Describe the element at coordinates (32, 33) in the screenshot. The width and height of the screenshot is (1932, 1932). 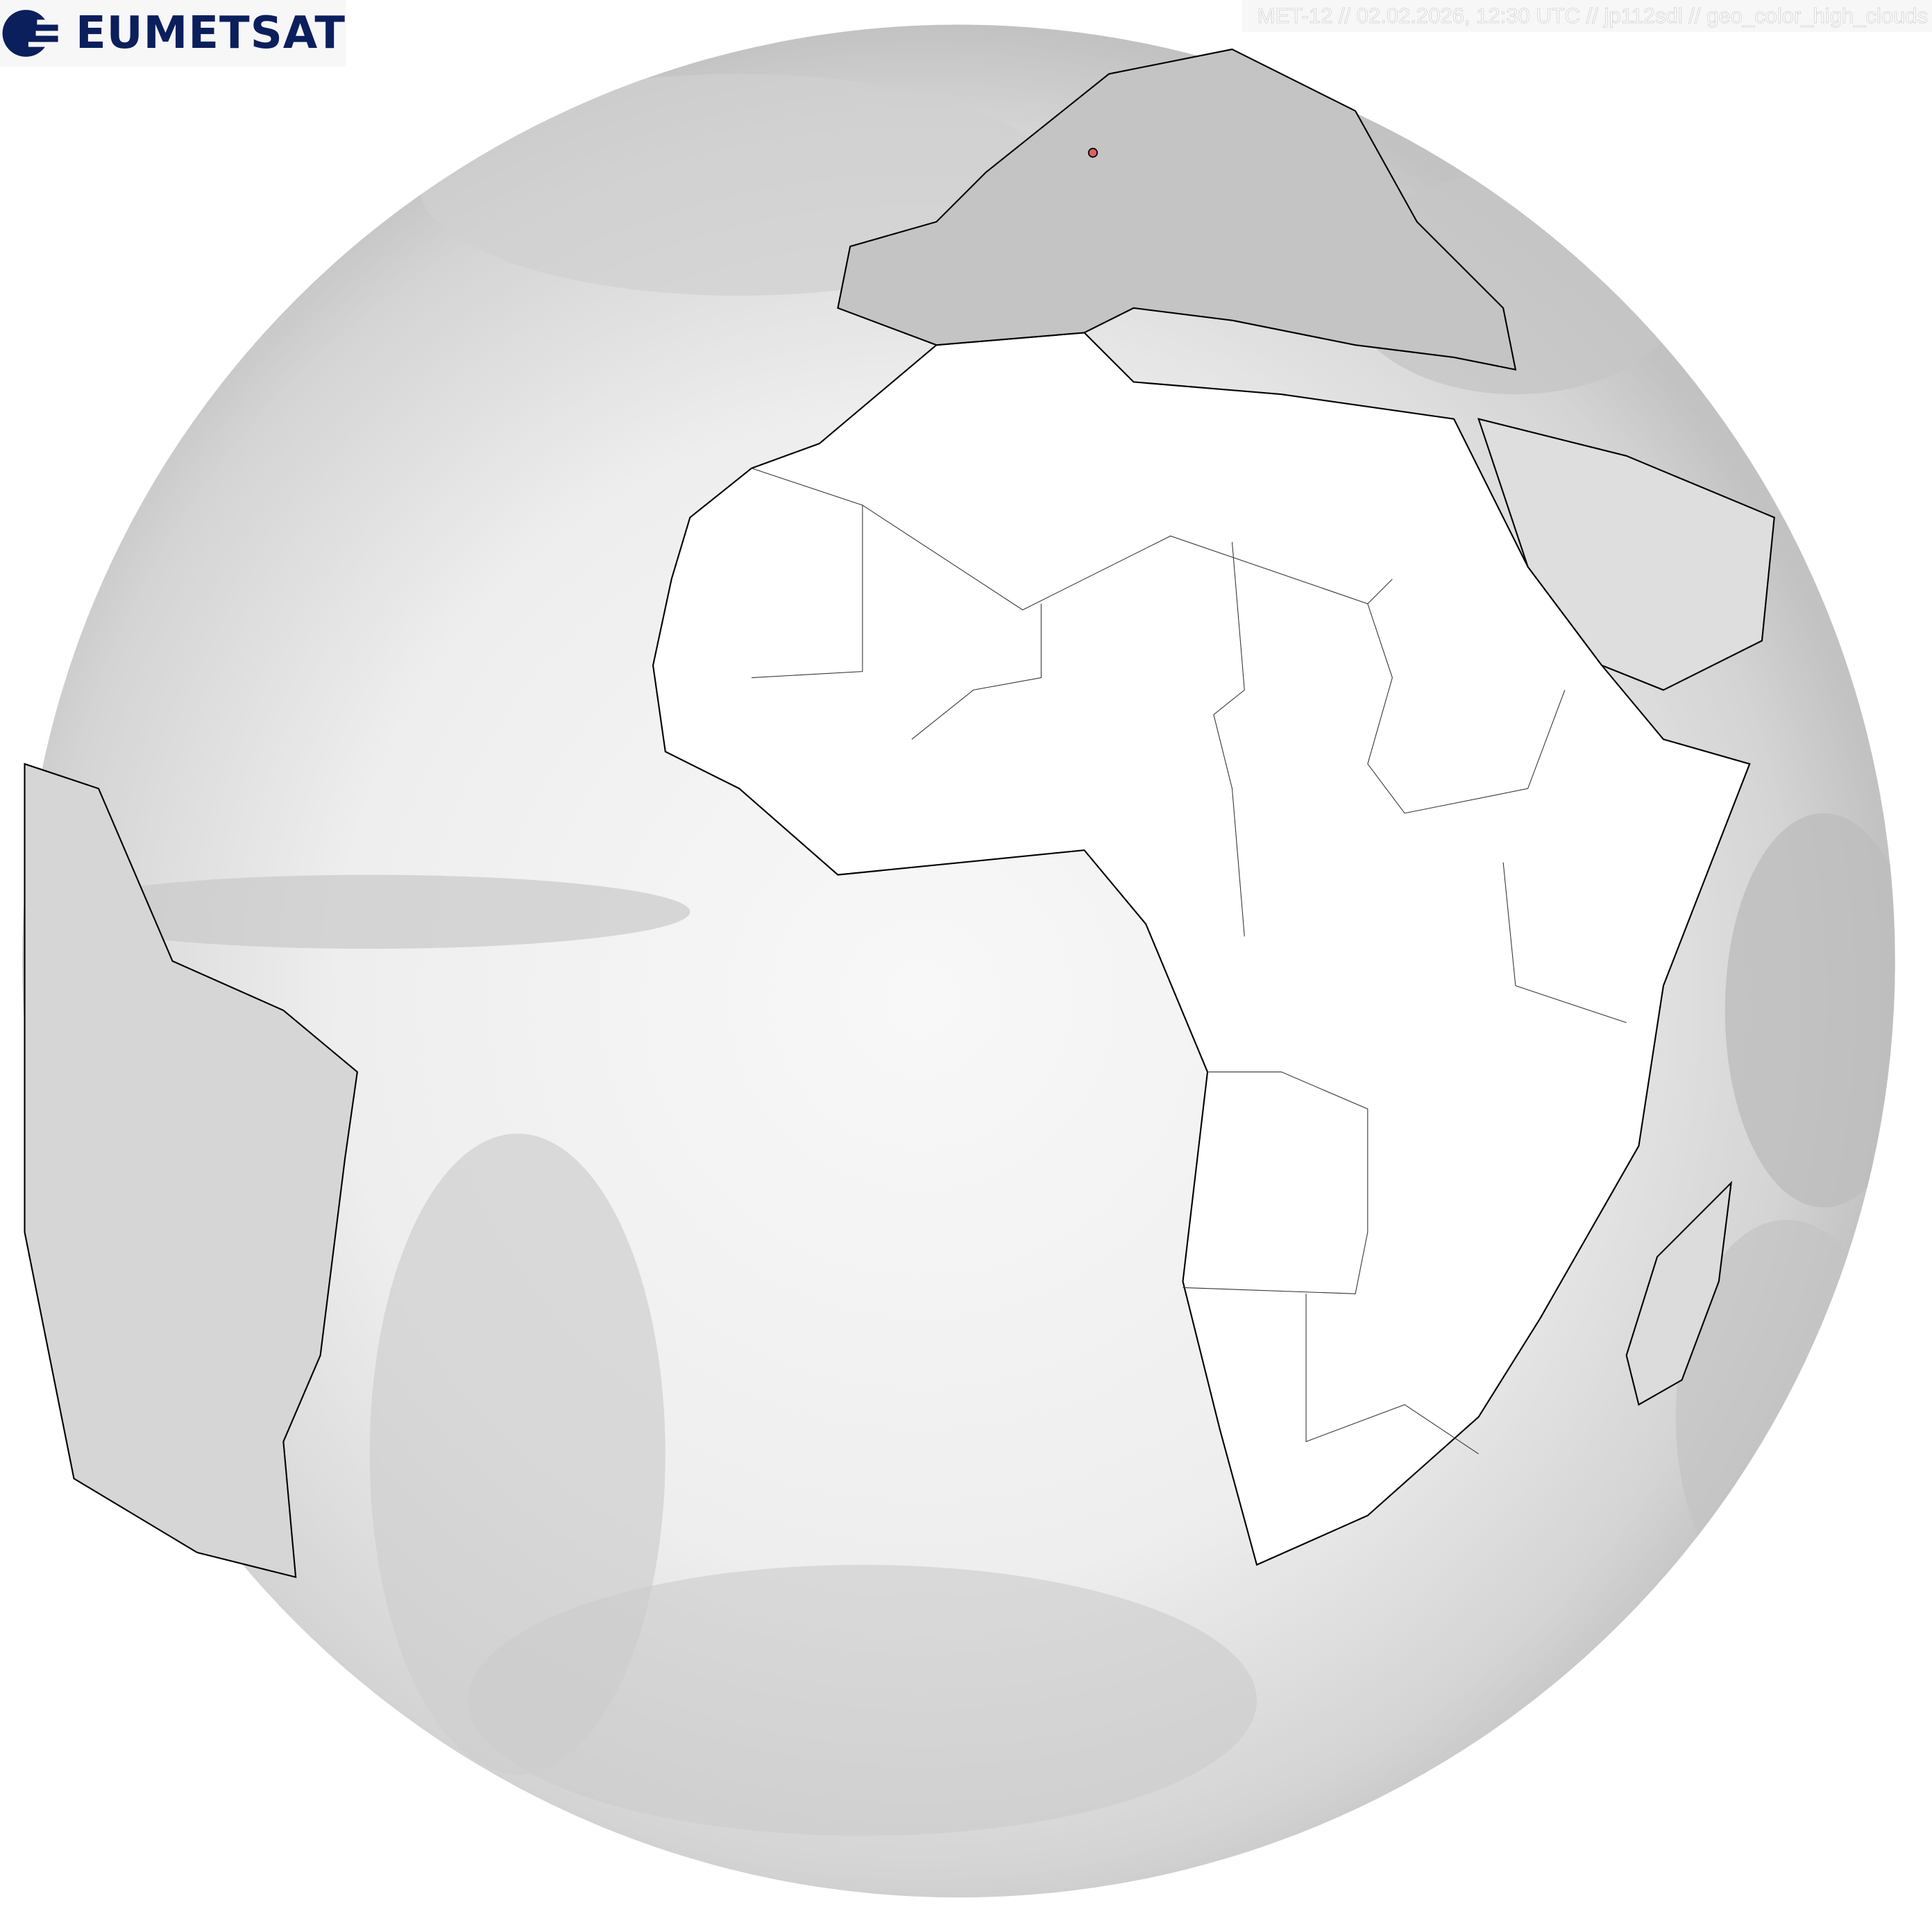
I see `eumetsat-emblem-icon` at that location.